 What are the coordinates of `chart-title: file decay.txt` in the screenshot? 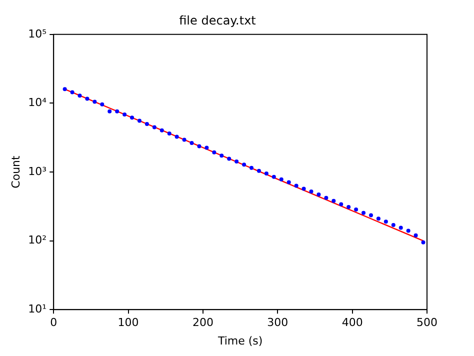 It's located at (217, 20).